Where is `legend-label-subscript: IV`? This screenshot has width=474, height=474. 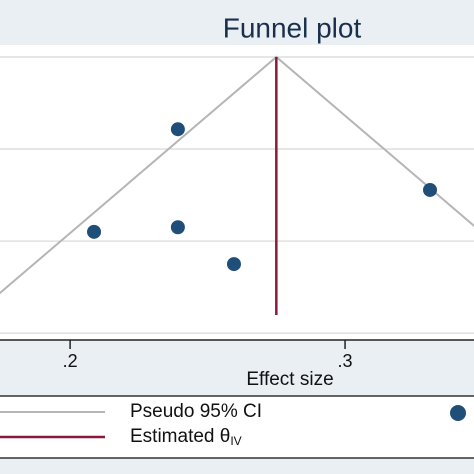
legend-label-subscript: IV is located at coordinates (235, 441).